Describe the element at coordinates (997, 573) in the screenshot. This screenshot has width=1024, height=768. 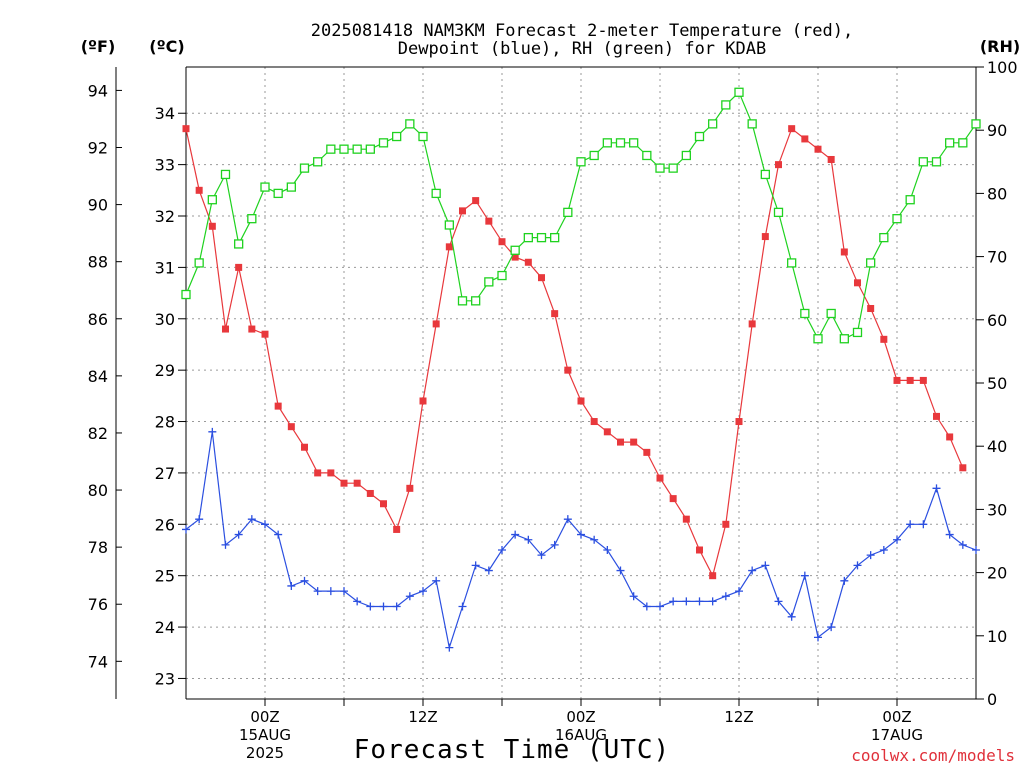
I see `rh-tick-label: 20` at that location.